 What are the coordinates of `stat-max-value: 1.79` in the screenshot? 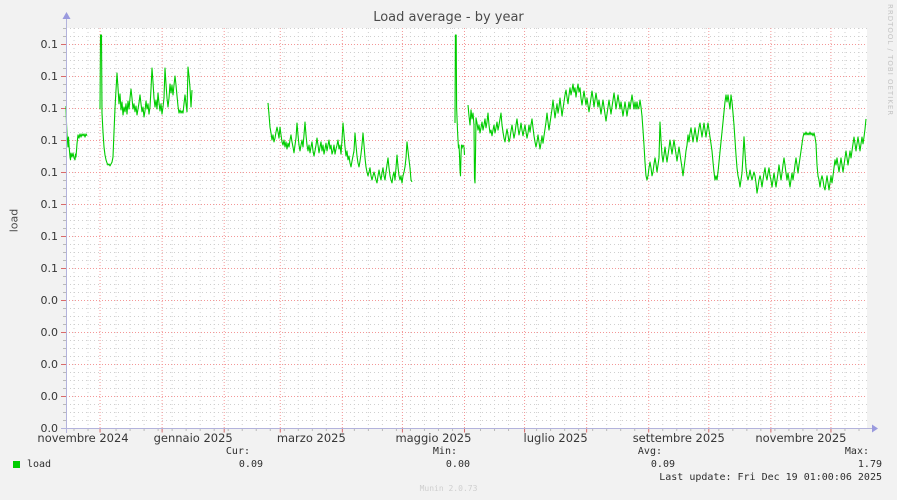 It's located at (869, 464).